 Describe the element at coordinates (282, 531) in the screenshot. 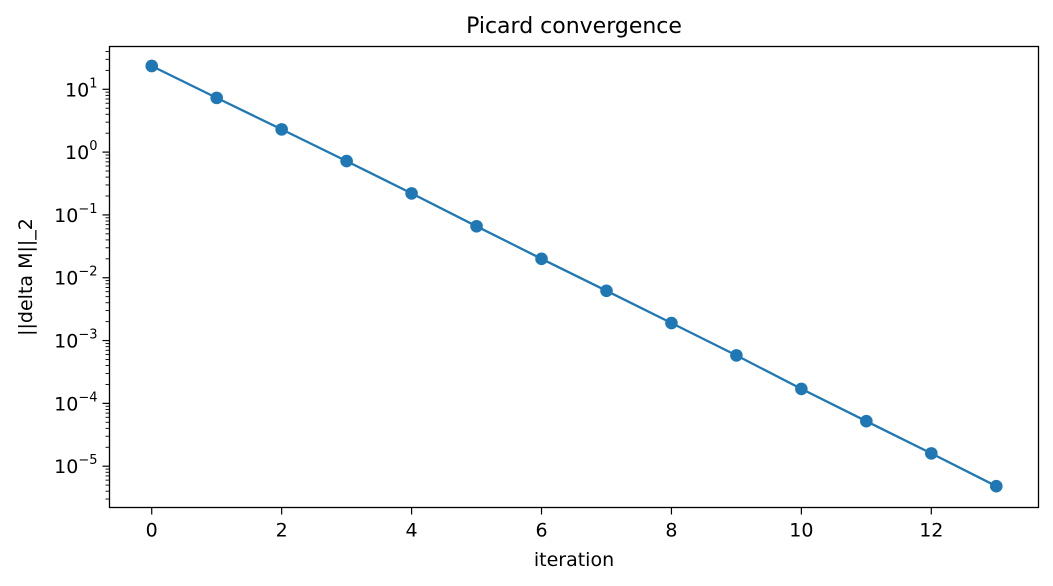

I see `x-tick-label: 2` at that location.